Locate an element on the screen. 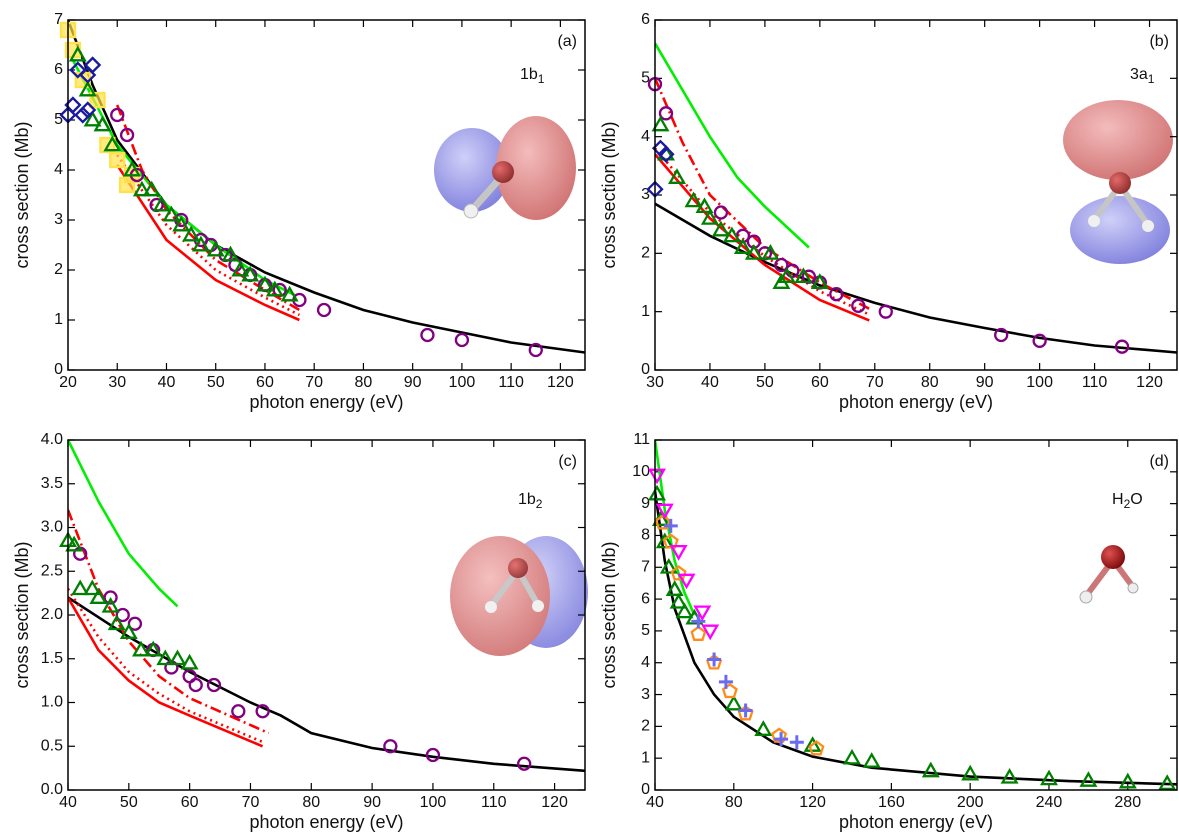 Image resolution: width=1179 pixels, height=835 pixels. y-tick-label: 0 is located at coordinates (645, 369).